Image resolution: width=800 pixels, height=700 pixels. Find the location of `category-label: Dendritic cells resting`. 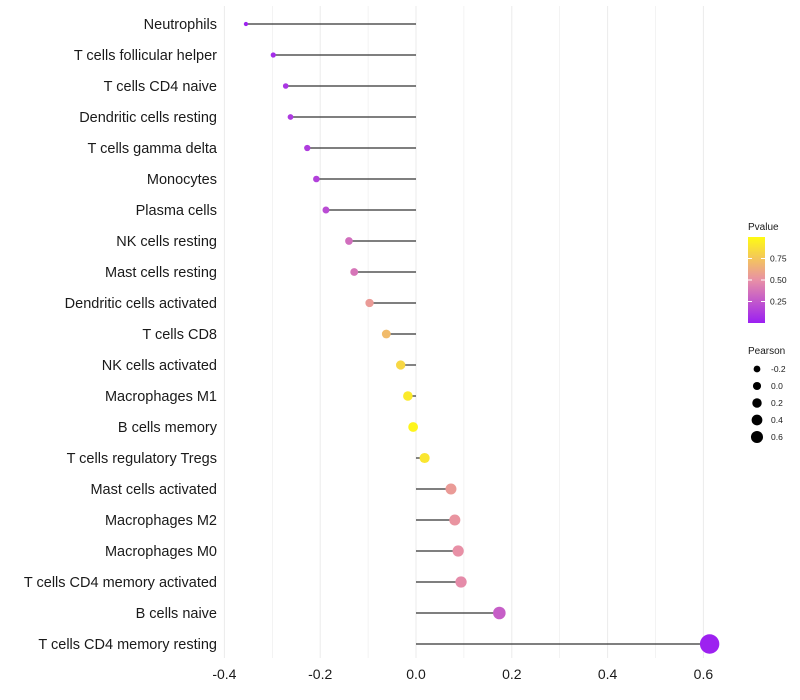

category-label: Dendritic cells resting is located at coordinates (148, 118).